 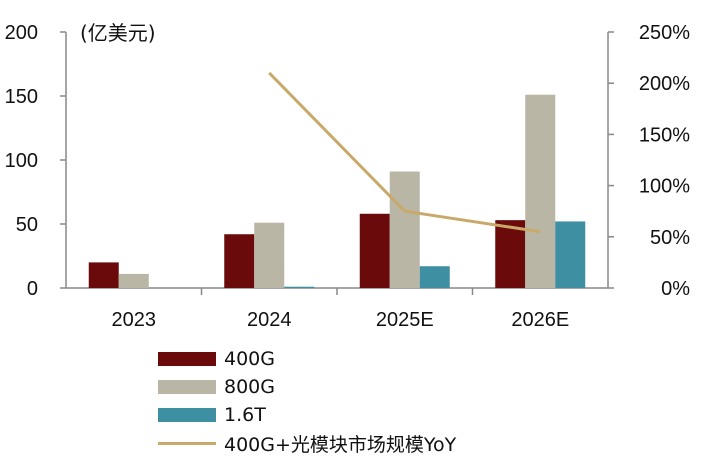 What do you see at coordinates (664, 33) in the screenshot?
I see `right-tick-label: 250%` at bounding box center [664, 33].